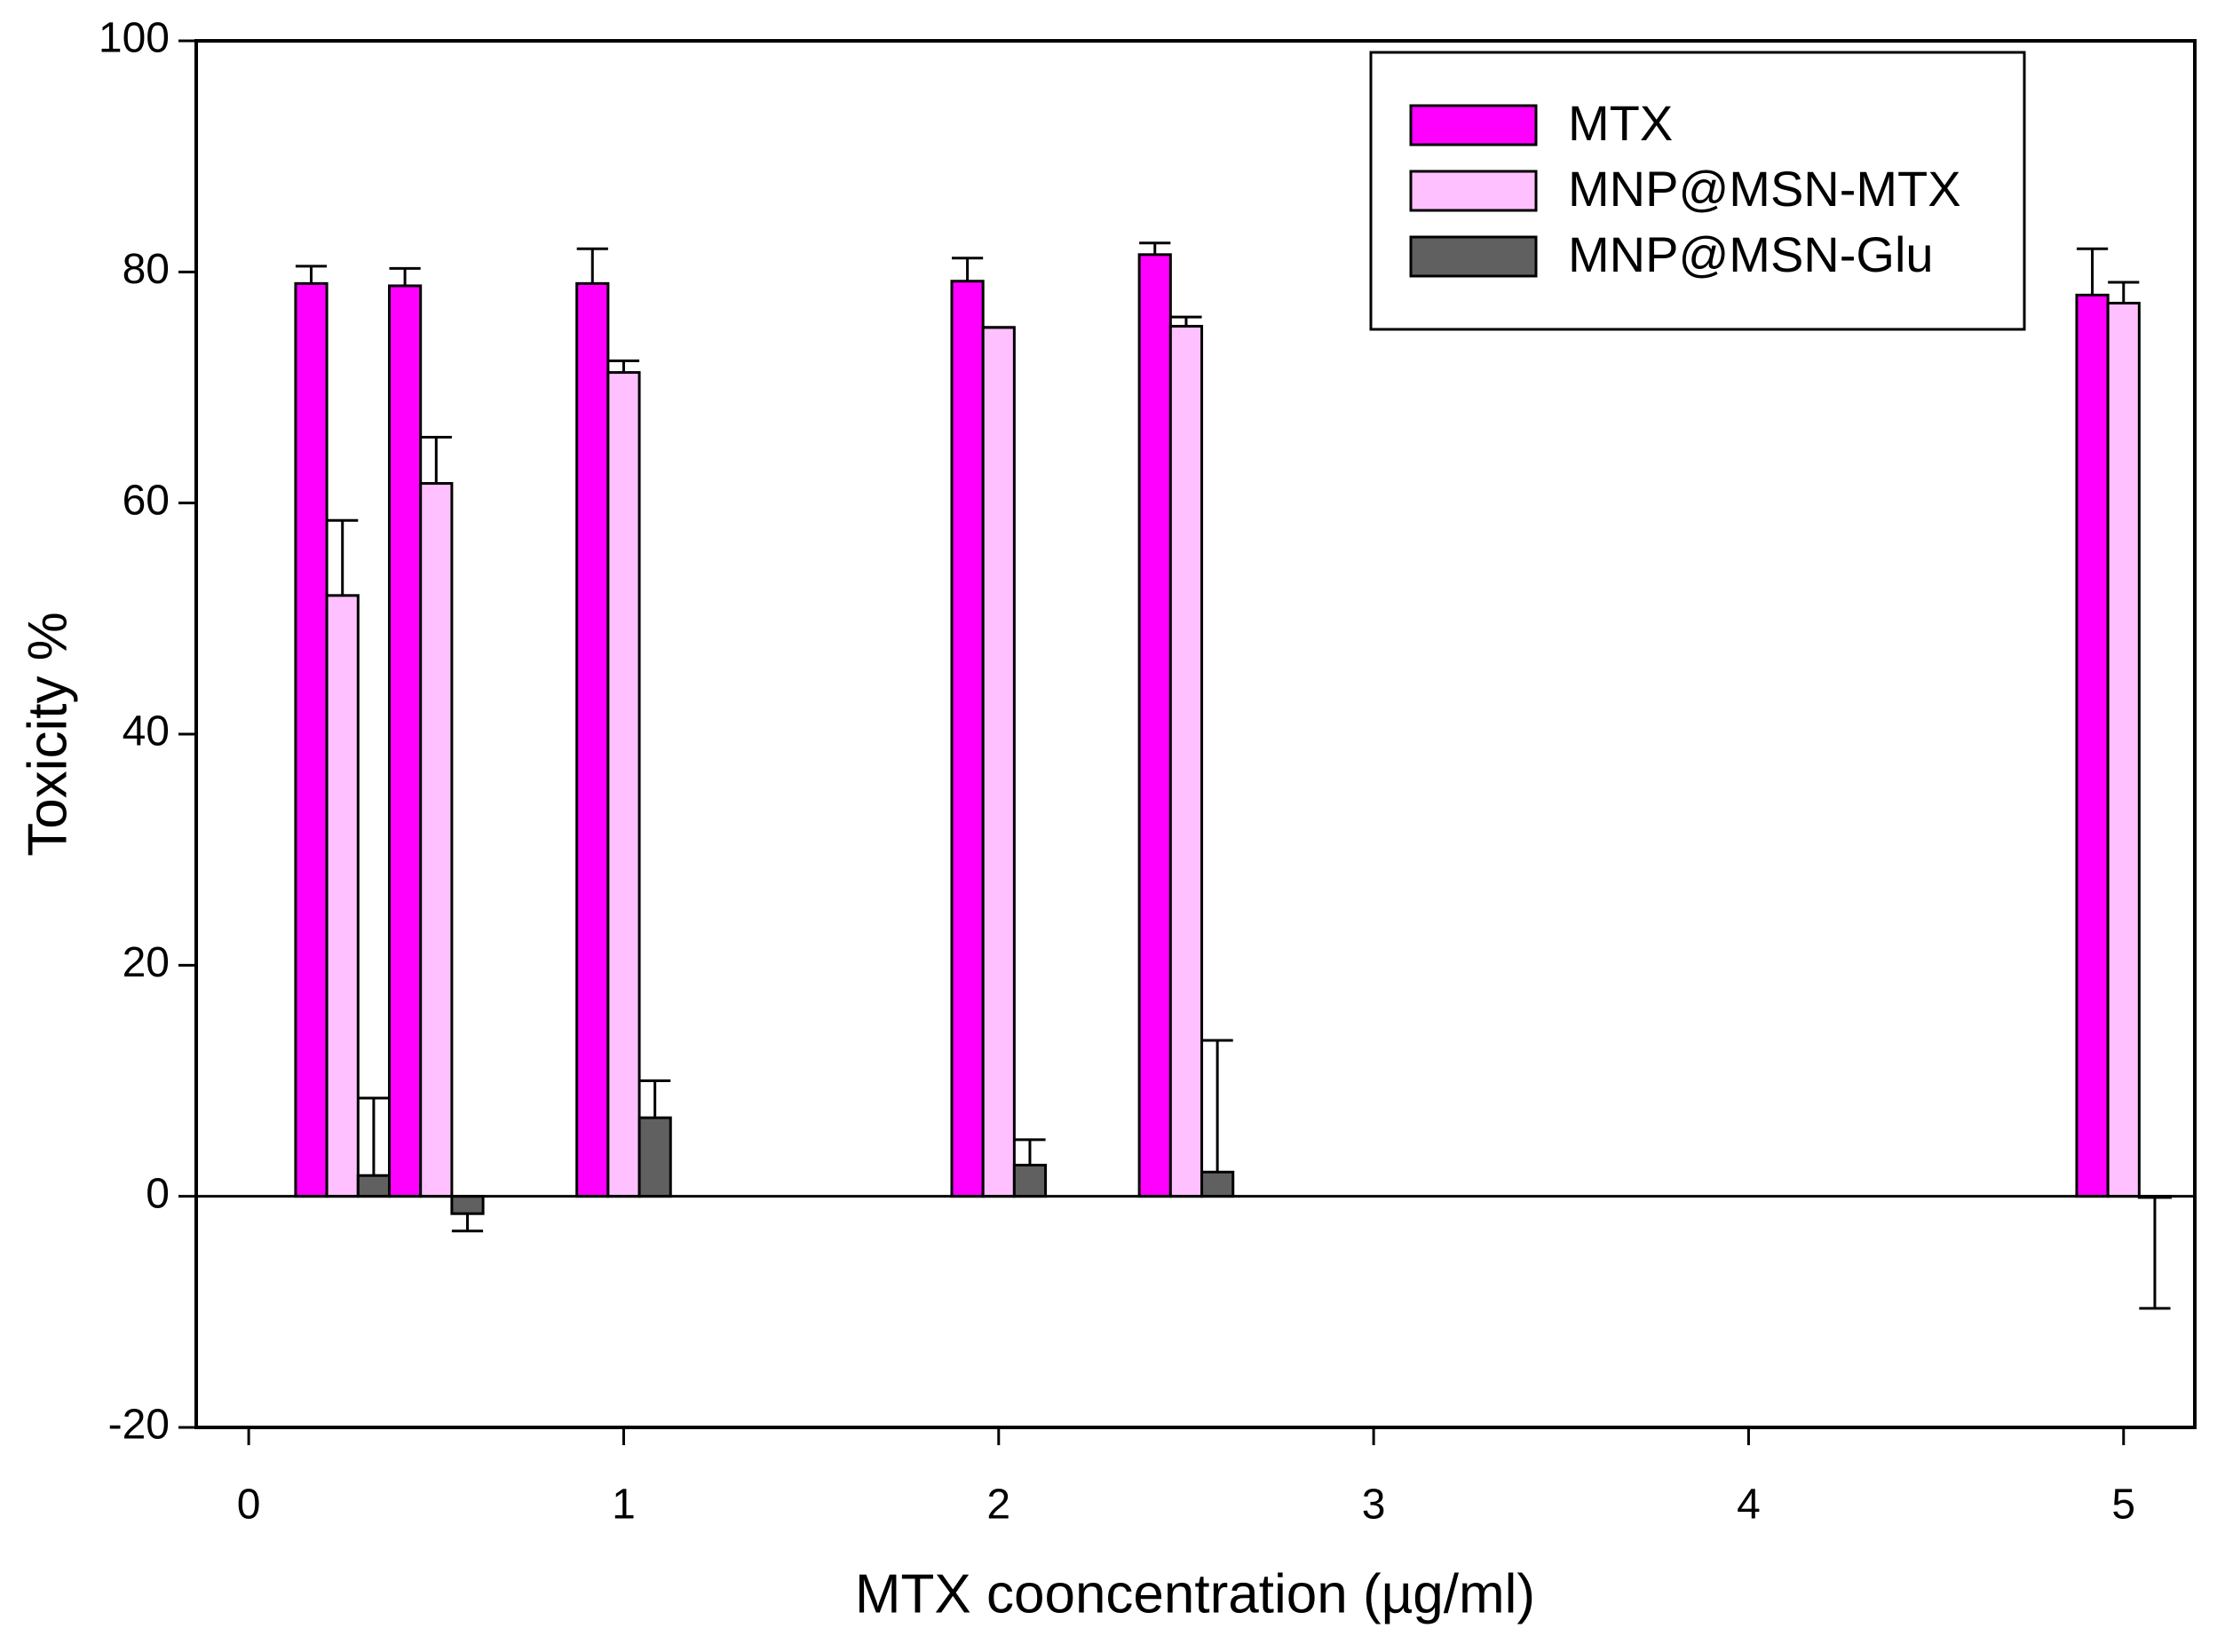 The image size is (2225, 1652). Describe the element at coordinates (1751, 254) in the screenshot. I see `legend-label: MNP@MSN-Glu` at that location.